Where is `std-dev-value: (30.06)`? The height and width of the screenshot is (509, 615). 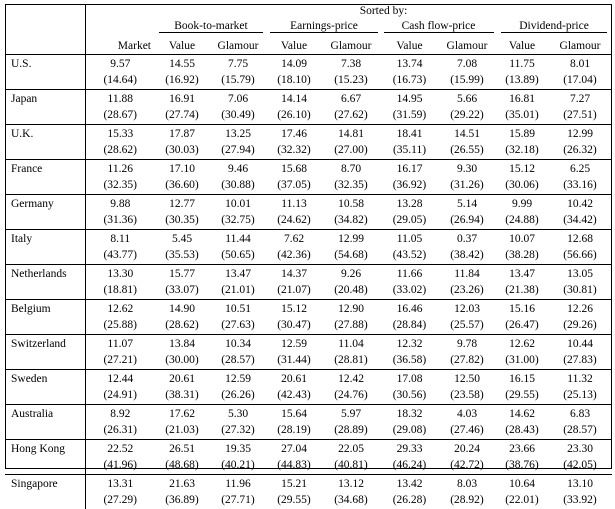
std-dev-value: (30.06) is located at coordinates (522, 185).